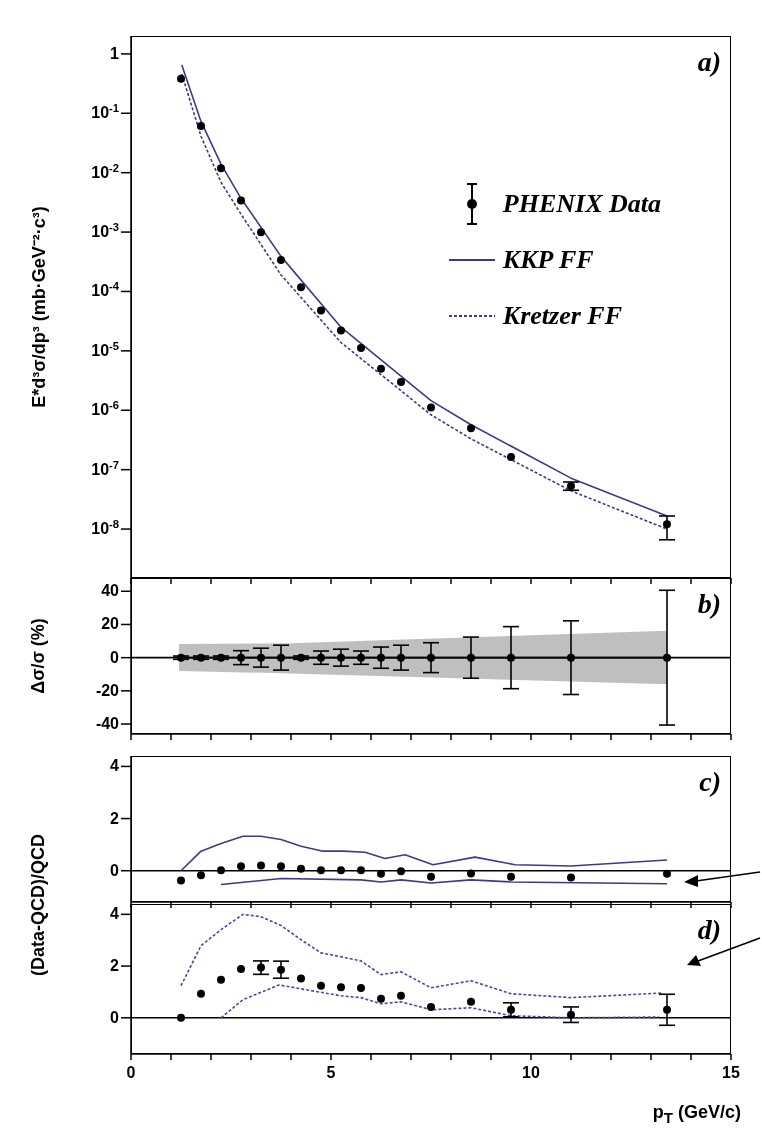  I want to click on annotation: c), so click(710, 782).